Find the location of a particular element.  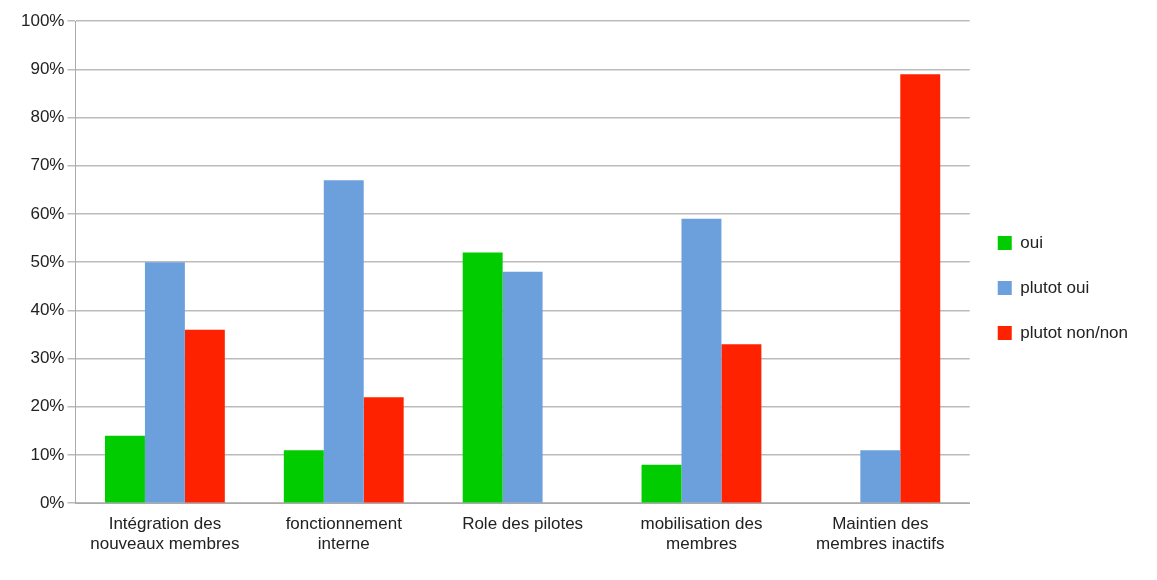

x-tick-label: Maintien des membres inactifs is located at coordinates (880, 534).